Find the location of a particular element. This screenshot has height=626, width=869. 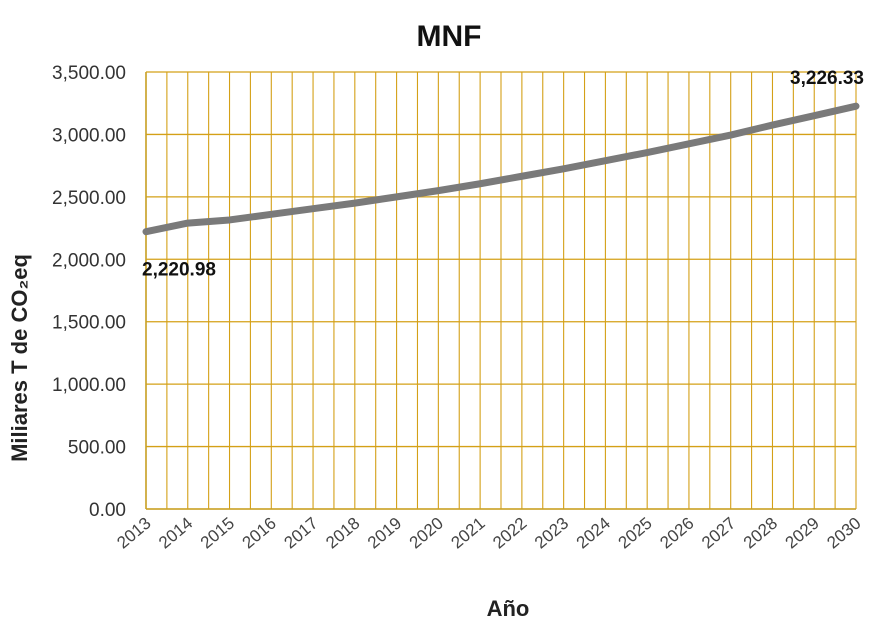

x-tick-label: 2028 is located at coordinates (760, 533).